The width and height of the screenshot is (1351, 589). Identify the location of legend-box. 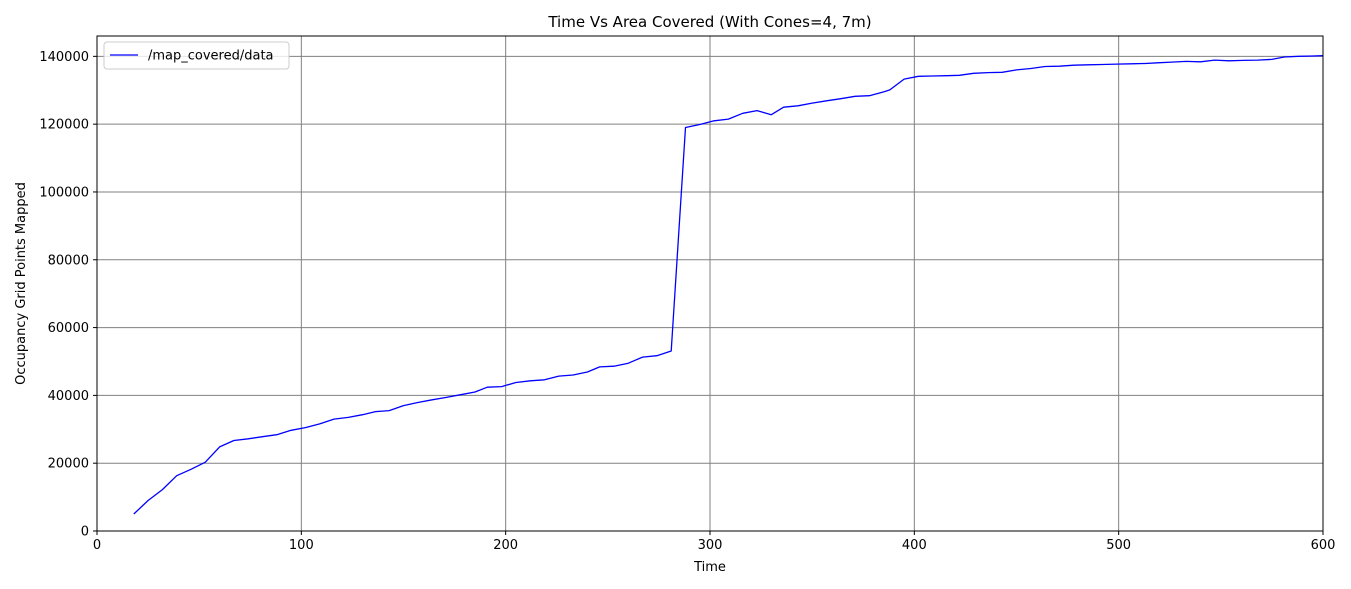
(196, 55).